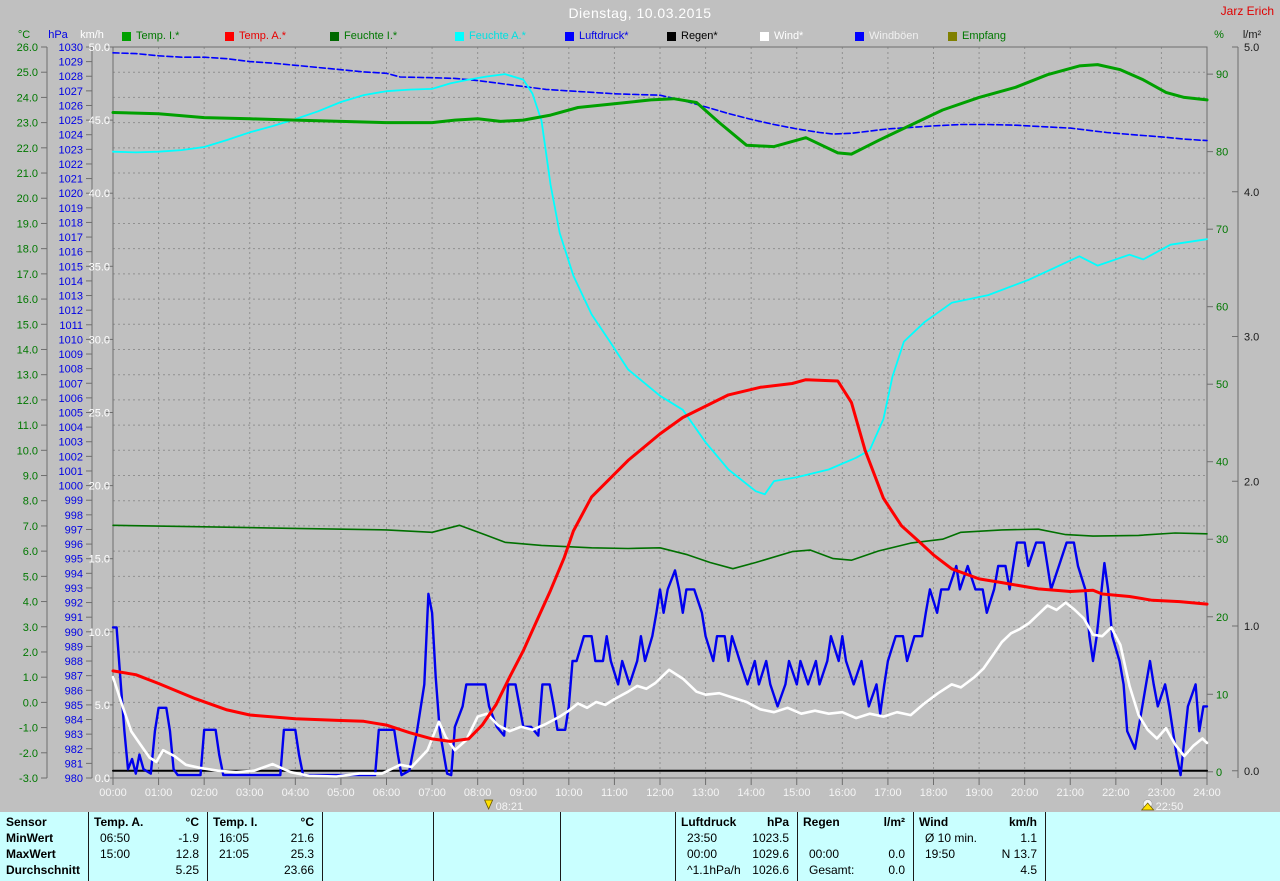 The width and height of the screenshot is (1280, 881). Describe the element at coordinates (74, 647) in the screenshot. I see `tick-label-pressure: 989` at that location.